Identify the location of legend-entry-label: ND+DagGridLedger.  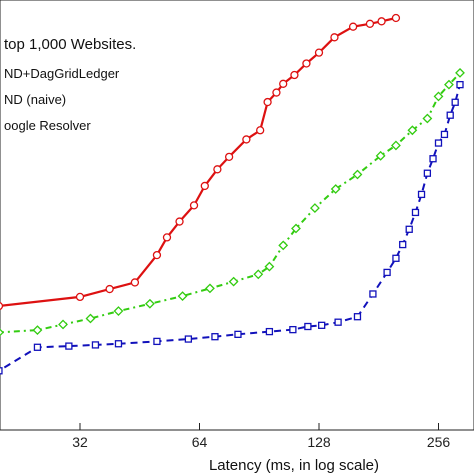
(62, 73).